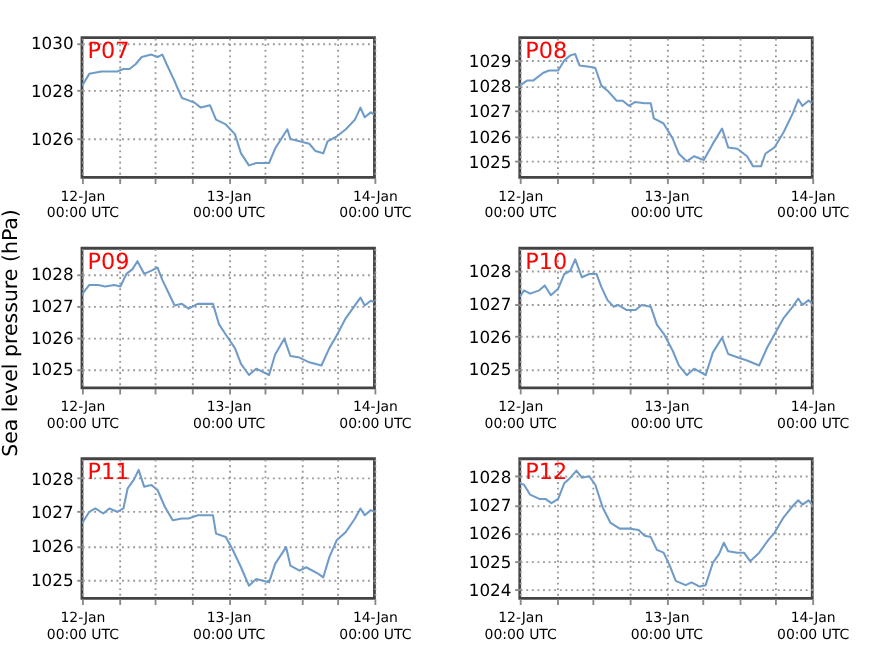  I want to click on chart-title: P12, so click(546, 472).